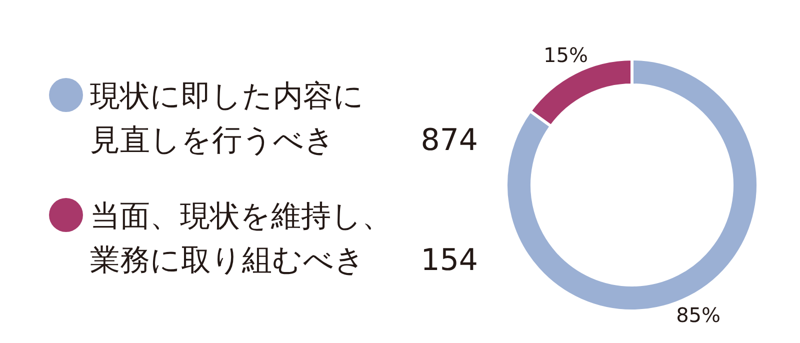 The height and width of the screenshot is (343, 800). What do you see at coordinates (565, 54) in the screenshot?
I see `data-label: 15%` at bounding box center [565, 54].